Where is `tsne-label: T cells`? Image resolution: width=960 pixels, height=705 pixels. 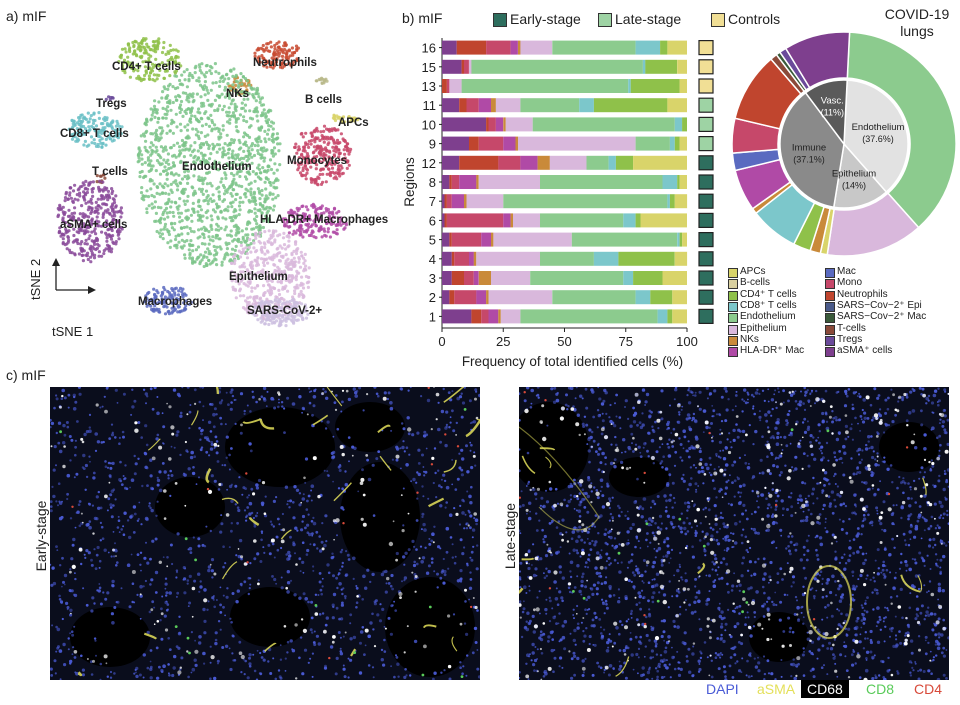 tsne-label: T cells is located at coordinates (110, 172).